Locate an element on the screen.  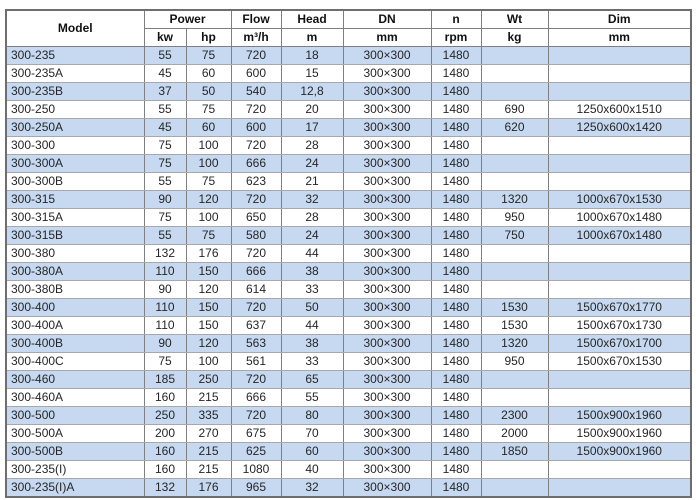
header-power-hp: hp is located at coordinates (208, 37).